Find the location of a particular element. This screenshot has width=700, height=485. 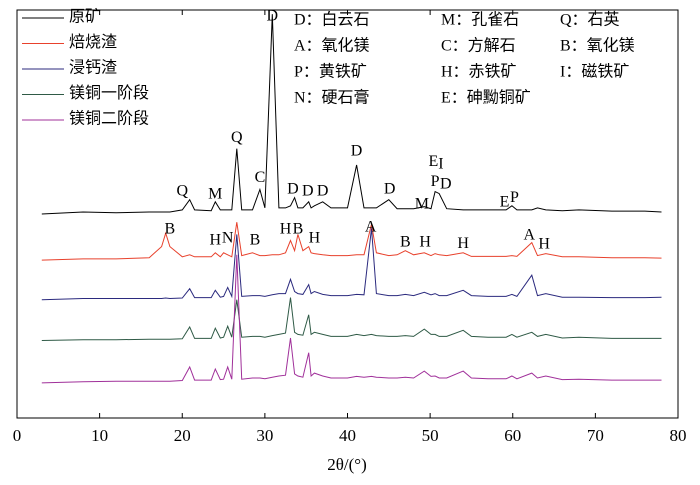

x-tick-label: 70 is located at coordinates (595, 435).